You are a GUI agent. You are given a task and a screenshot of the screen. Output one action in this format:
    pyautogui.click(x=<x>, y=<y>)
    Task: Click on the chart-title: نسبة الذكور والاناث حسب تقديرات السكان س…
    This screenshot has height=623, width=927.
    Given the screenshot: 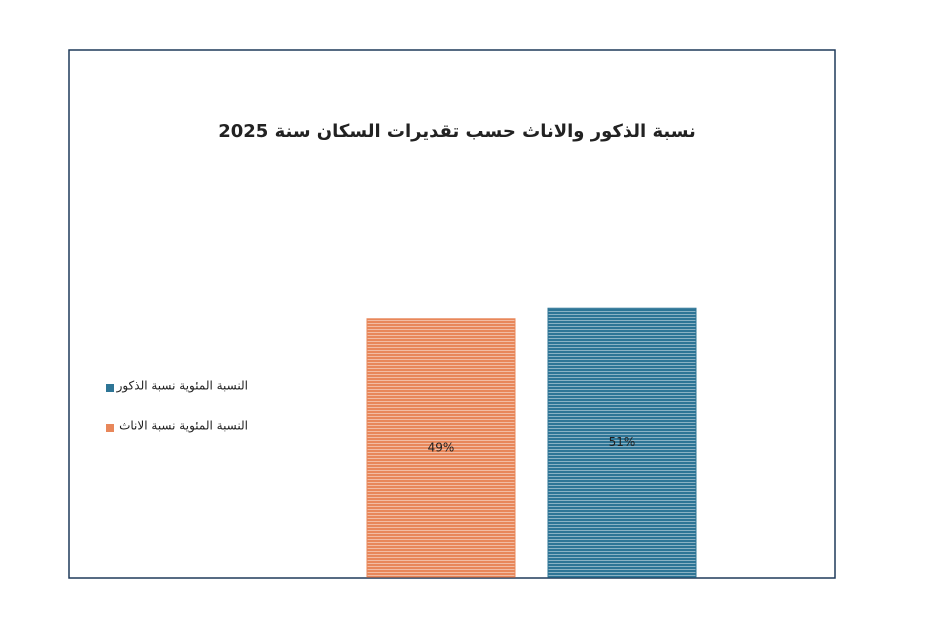 What is the action you would take?
    pyautogui.click(x=457, y=131)
    